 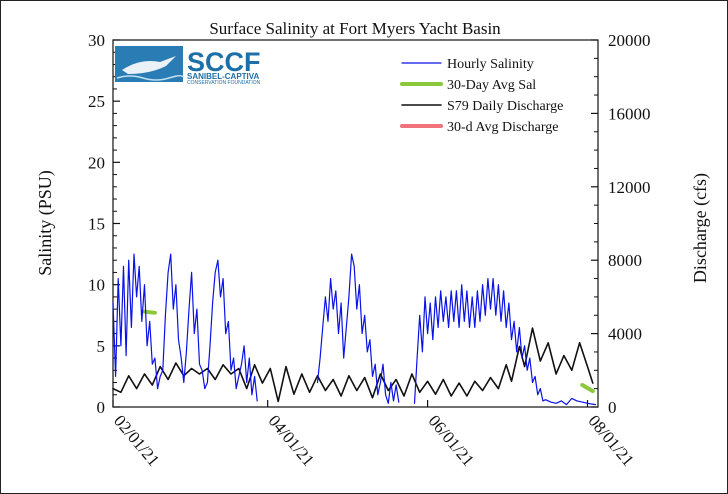 I want to click on x-axis: 02/01/21 04/01/21 06/01/21 08/01/21, so click(x=374, y=435).